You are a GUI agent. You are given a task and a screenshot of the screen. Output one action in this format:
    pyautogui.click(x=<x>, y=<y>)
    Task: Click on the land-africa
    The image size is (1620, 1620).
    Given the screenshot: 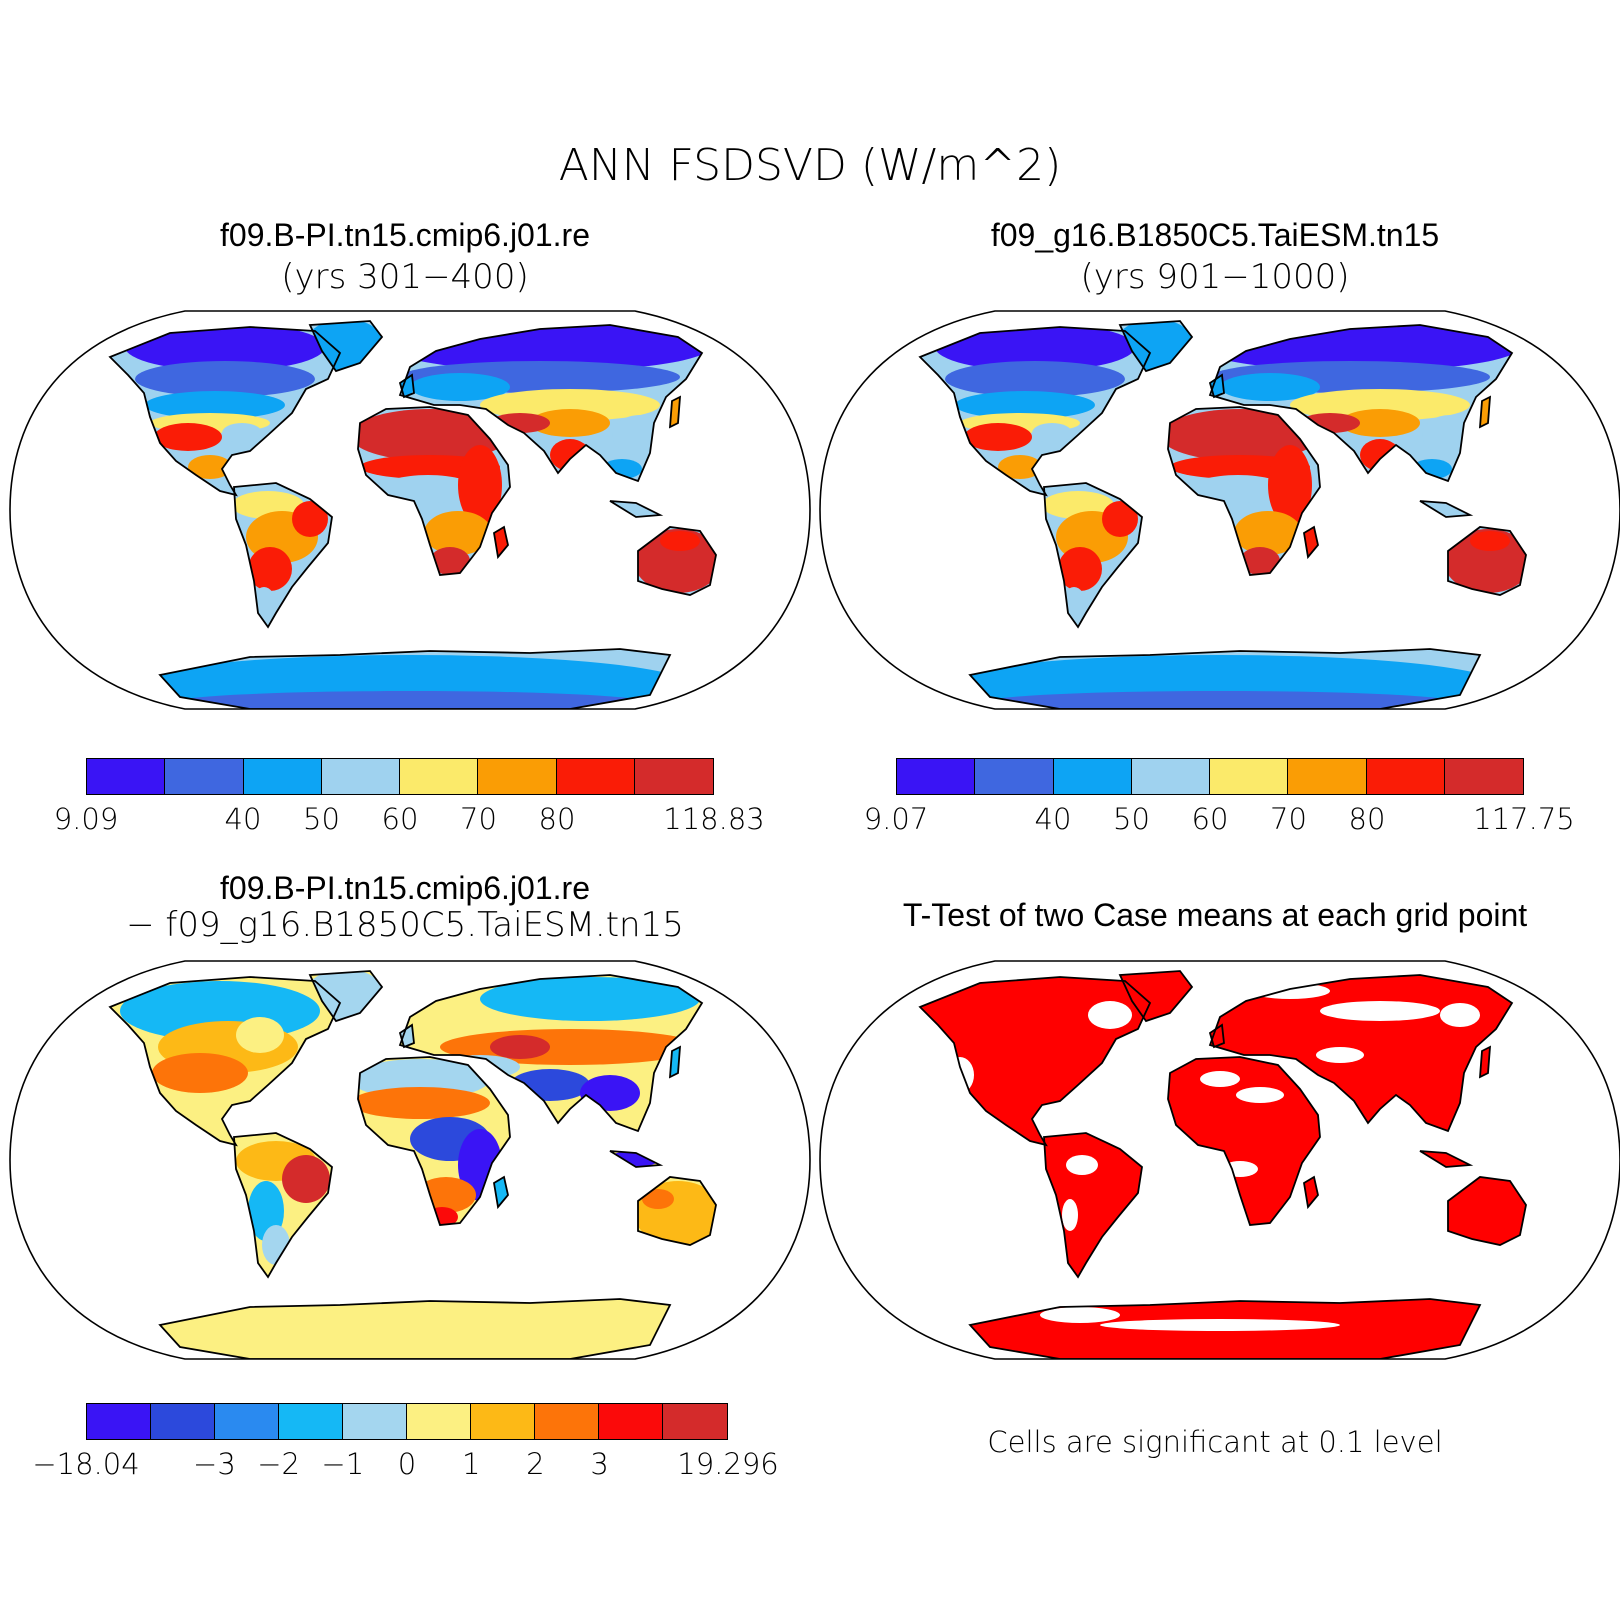 What is the action you would take?
    pyautogui.click(x=1244, y=1141)
    